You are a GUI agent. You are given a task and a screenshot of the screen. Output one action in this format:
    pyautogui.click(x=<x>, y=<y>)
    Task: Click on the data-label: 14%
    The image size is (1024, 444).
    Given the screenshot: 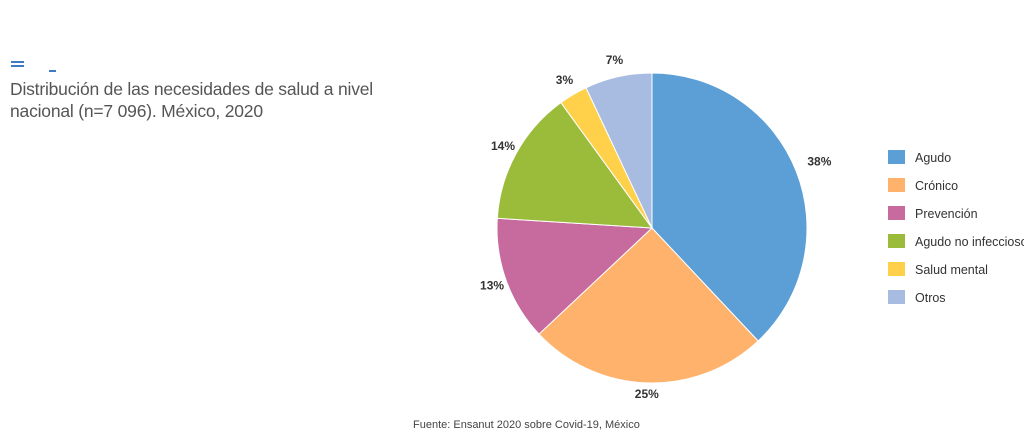 What is the action you would take?
    pyautogui.click(x=503, y=146)
    